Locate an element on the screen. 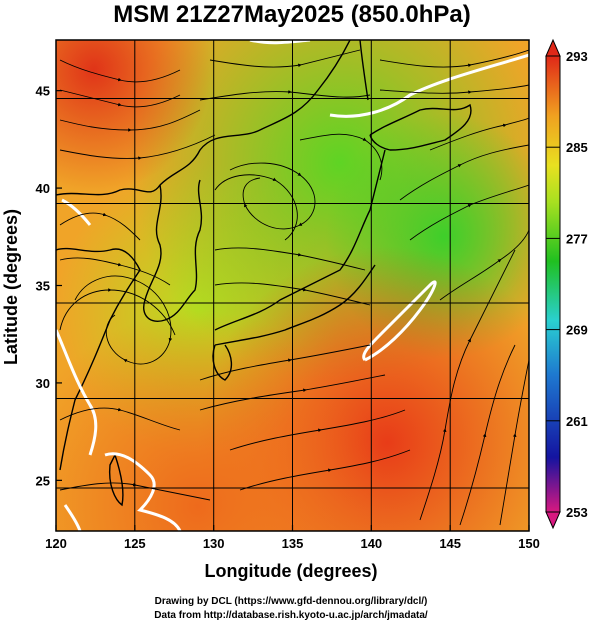  coastline-kyushu is located at coordinates (222, 362).